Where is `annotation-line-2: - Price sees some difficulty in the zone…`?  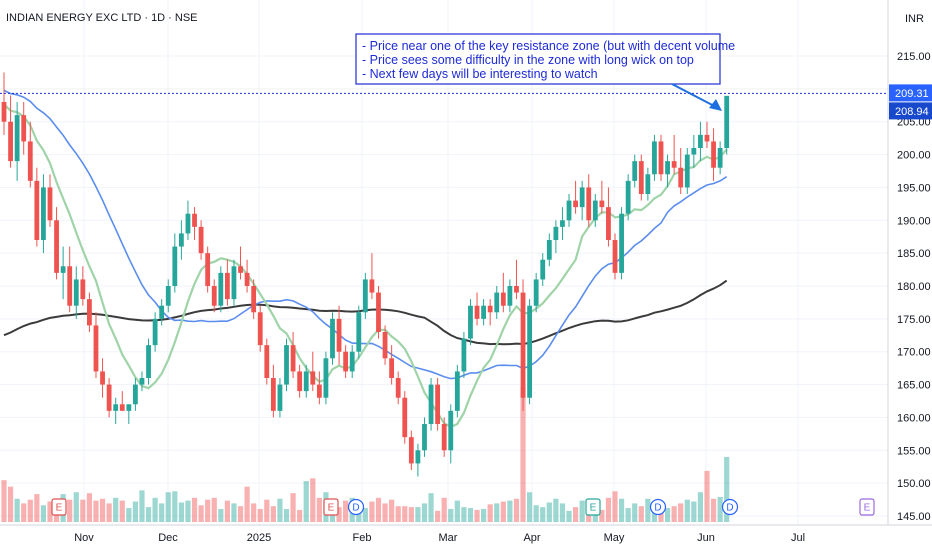 annotation-line-2: - Price sees some difficulty in the zone… is located at coordinates (528, 60).